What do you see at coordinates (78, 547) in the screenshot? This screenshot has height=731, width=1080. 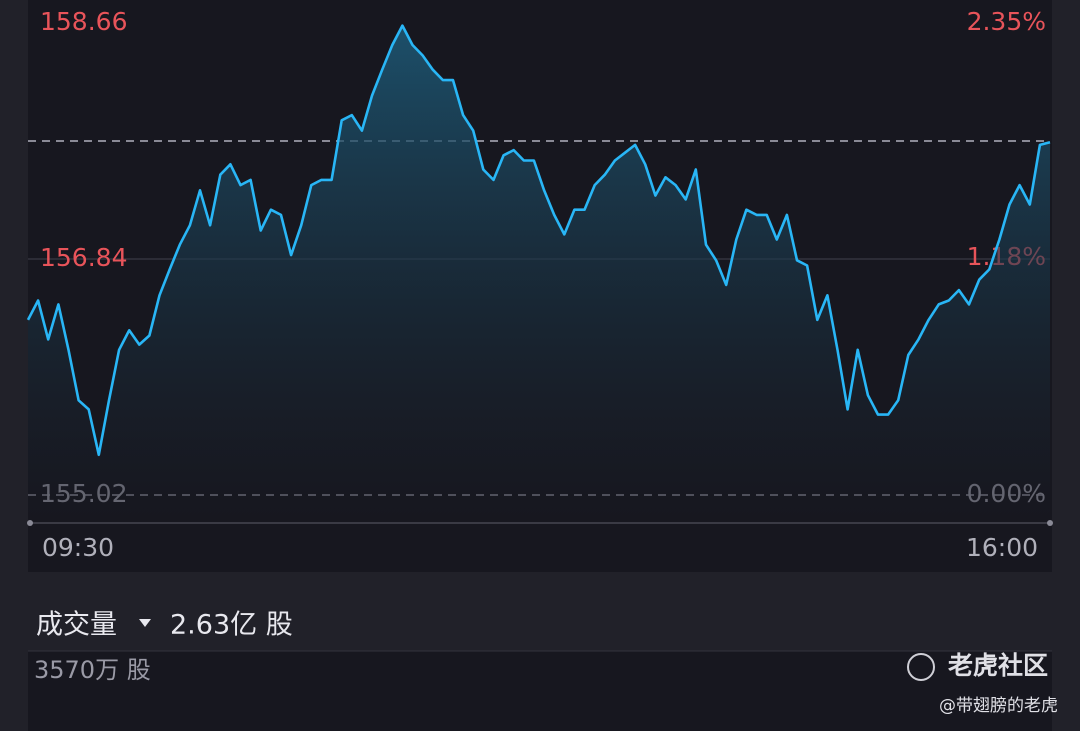 I see `x-tick-label: 09:30` at bounding box center [78, 547].